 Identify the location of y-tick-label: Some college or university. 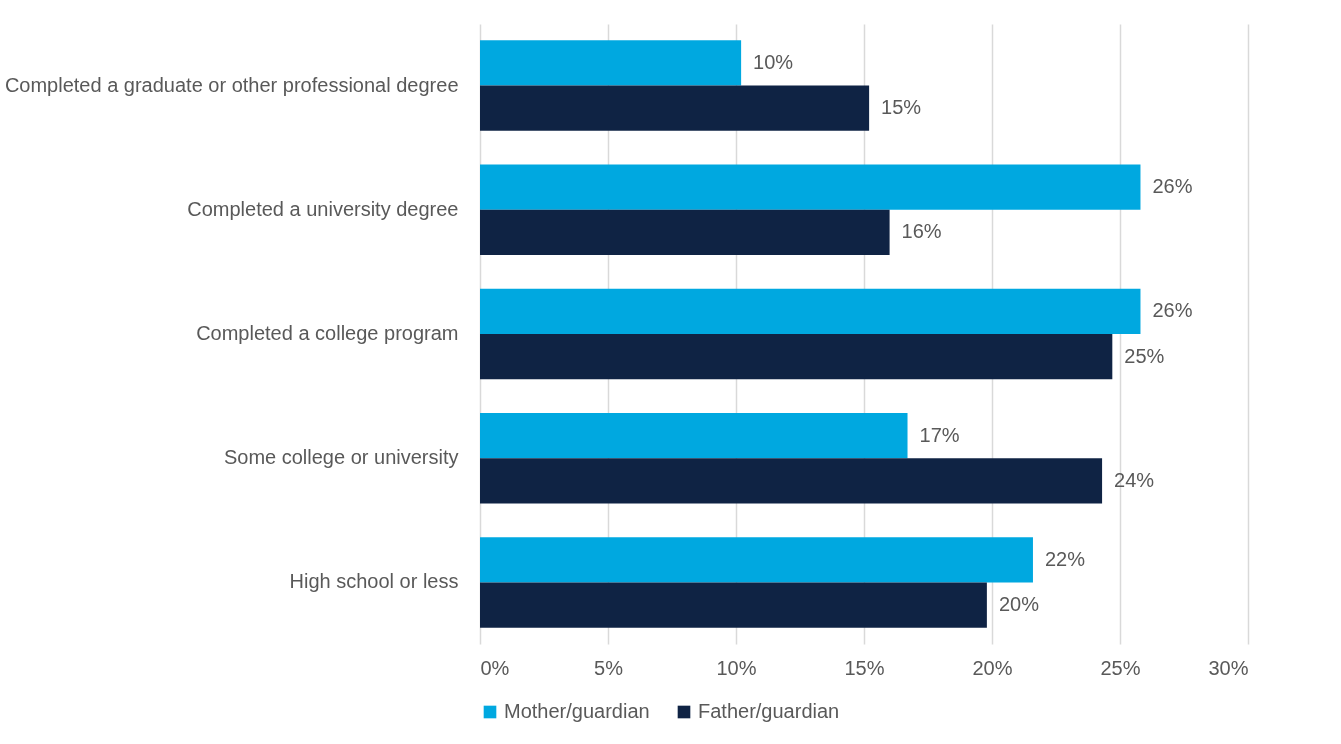
(341, 457).